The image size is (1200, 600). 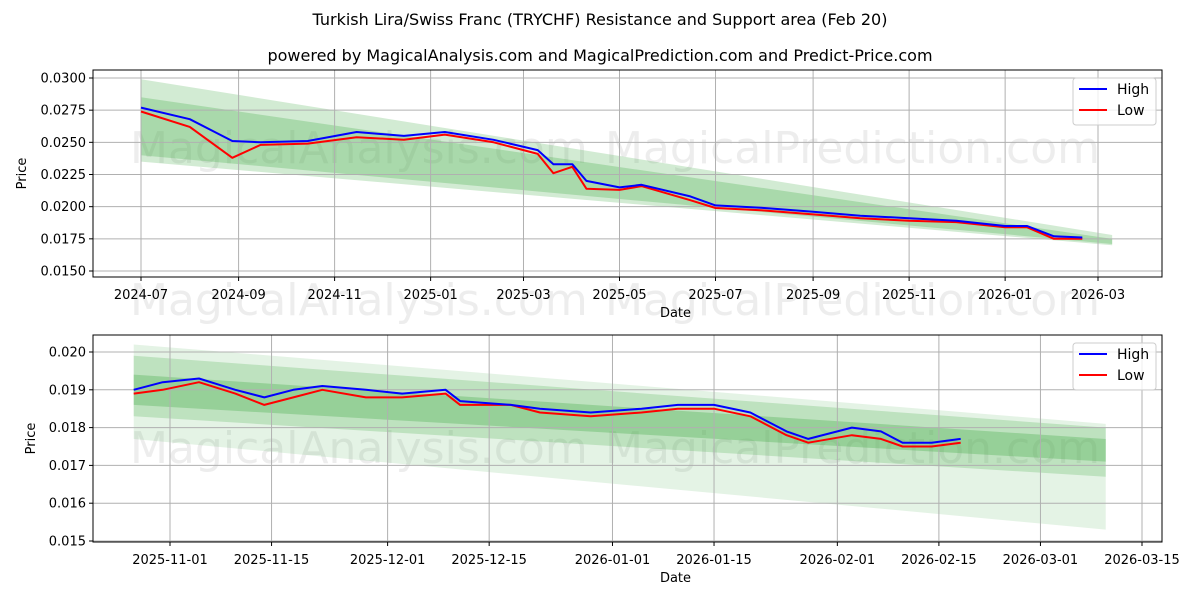 What do you see at coordinates (1142, 560) in the screenshot?
I see `x-tick-label: 2026-03-15` at bounding box center [1142, 560].